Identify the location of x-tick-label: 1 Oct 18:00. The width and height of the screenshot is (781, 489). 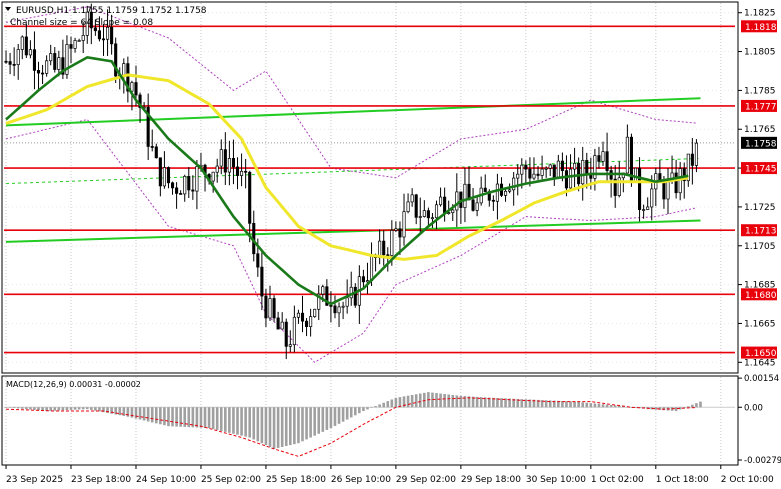
(682, 480).